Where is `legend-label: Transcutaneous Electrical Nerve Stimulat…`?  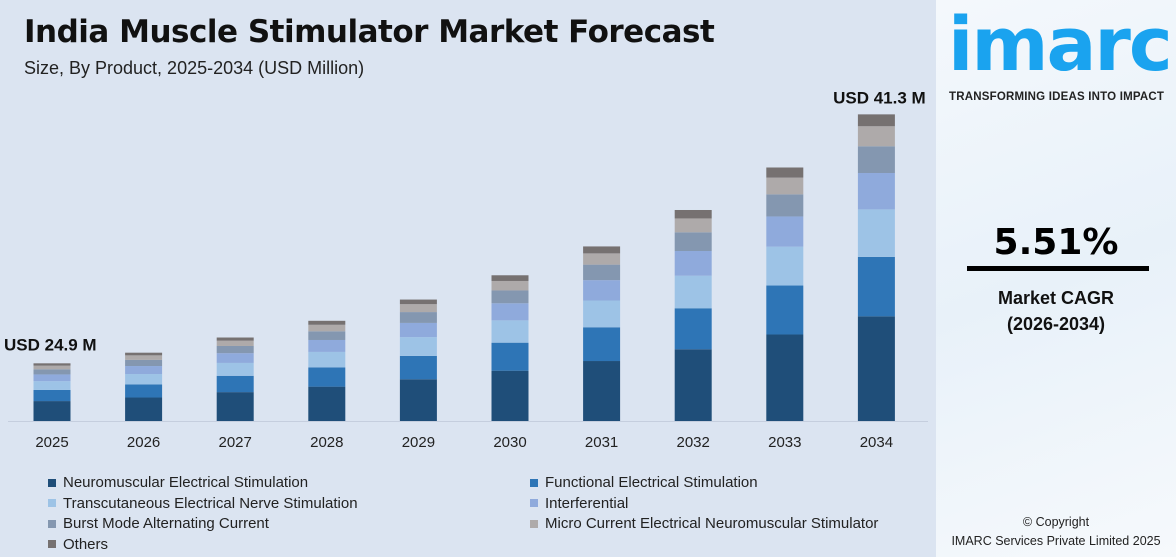 legend-label: Transcutaneous Electrical Nerve Stimulat… is located at coordinates (210, 503).